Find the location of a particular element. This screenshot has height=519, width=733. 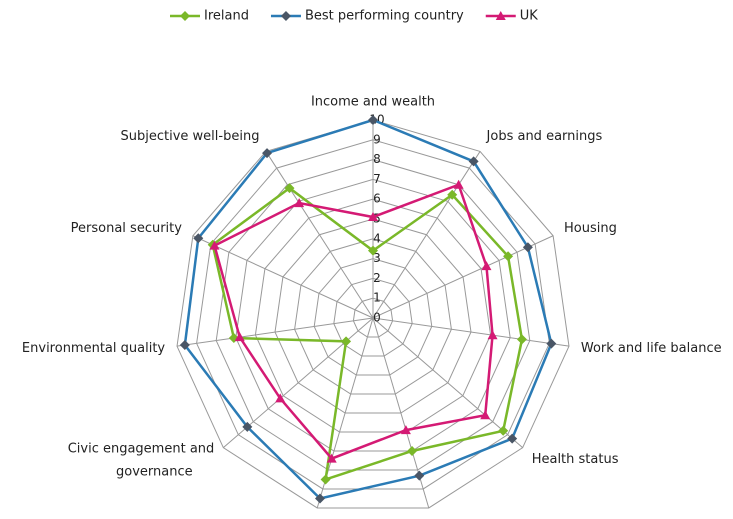

category-label: Housing is located at coordinates (590, 228).